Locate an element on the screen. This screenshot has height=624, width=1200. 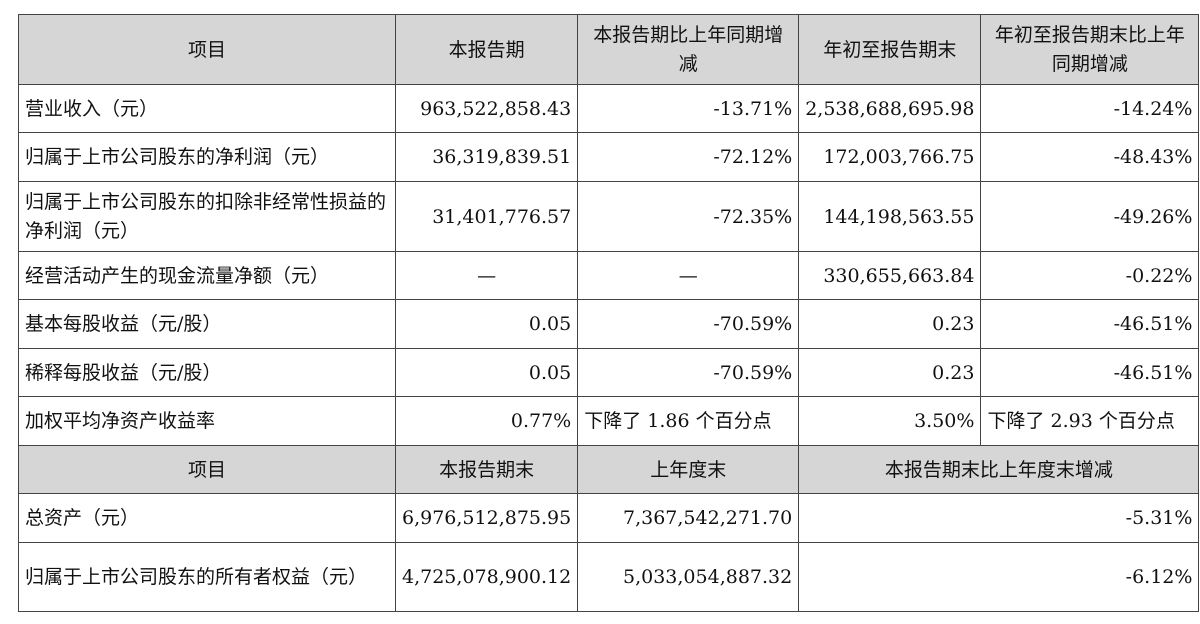
current-change-value: -72.35% is located at coordinates (688, 216).